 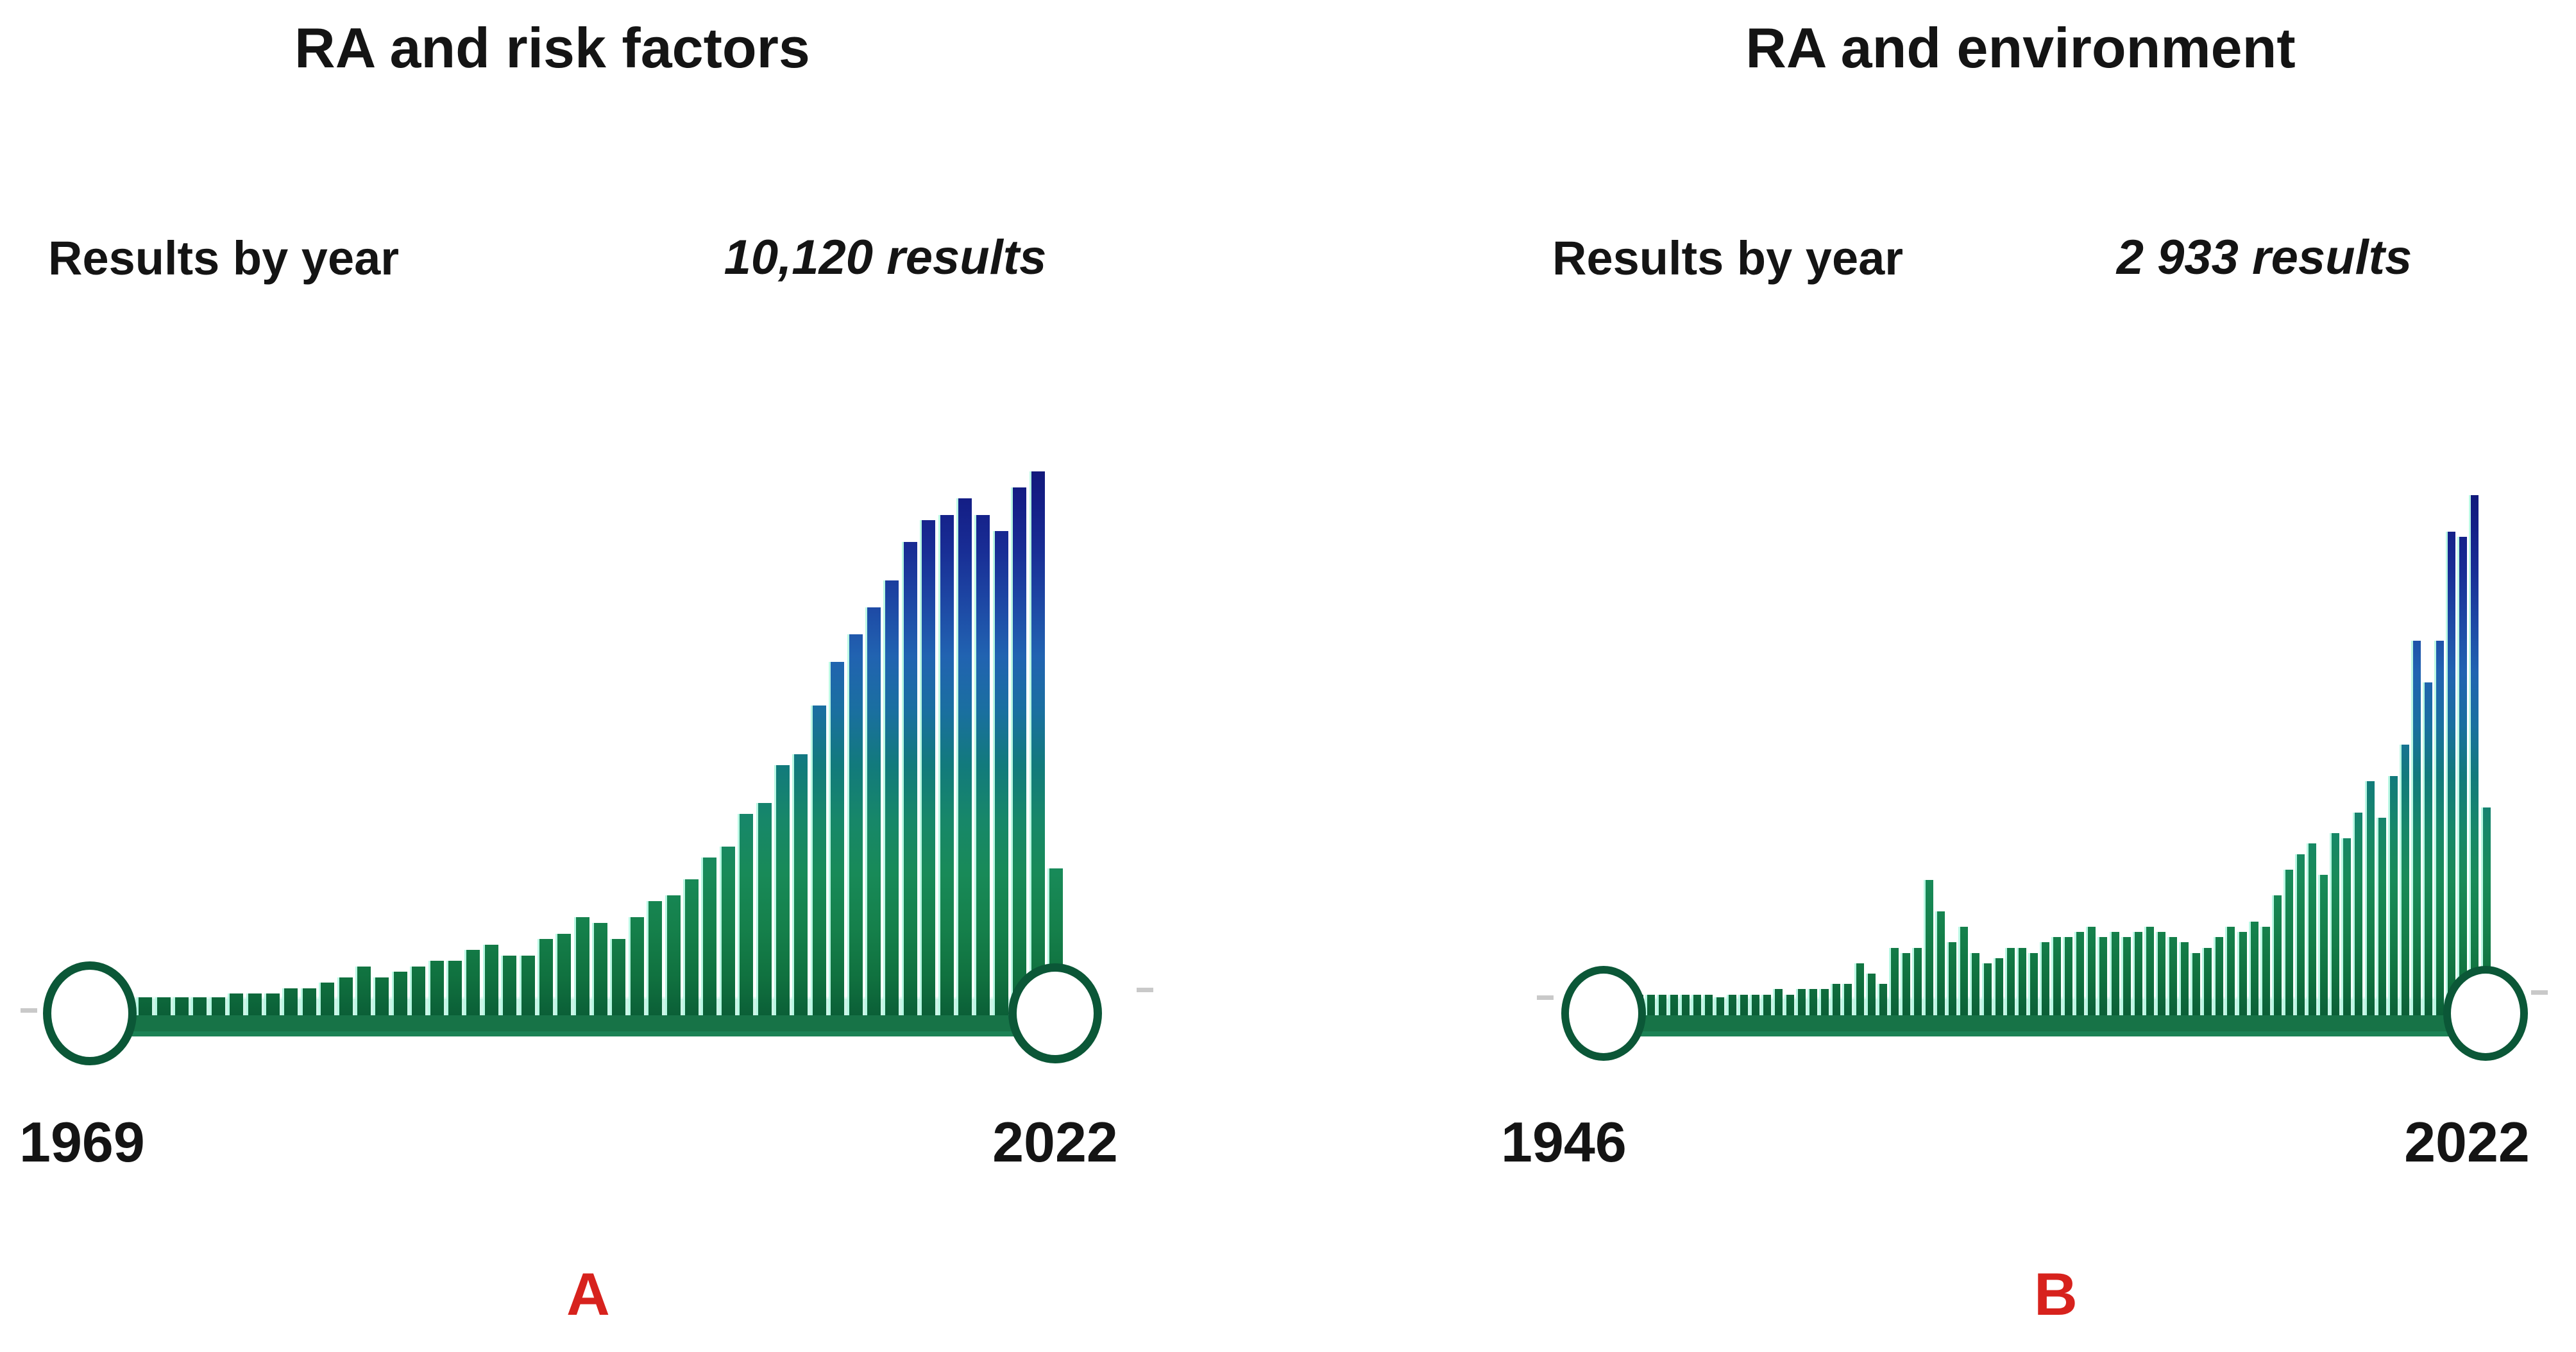 What do you see at coordinates (272, 1004) in the screenshot?
I see `histogram-bar-1979` at bounding box center [272, 1004].